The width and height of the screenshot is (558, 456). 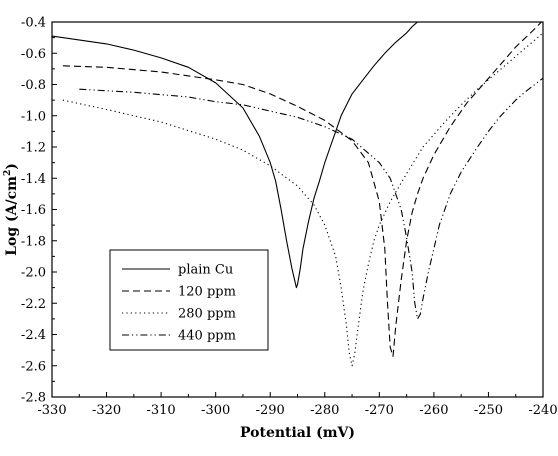 I want to click on y-tick-label: -1.4, so click(x=33, y=179).